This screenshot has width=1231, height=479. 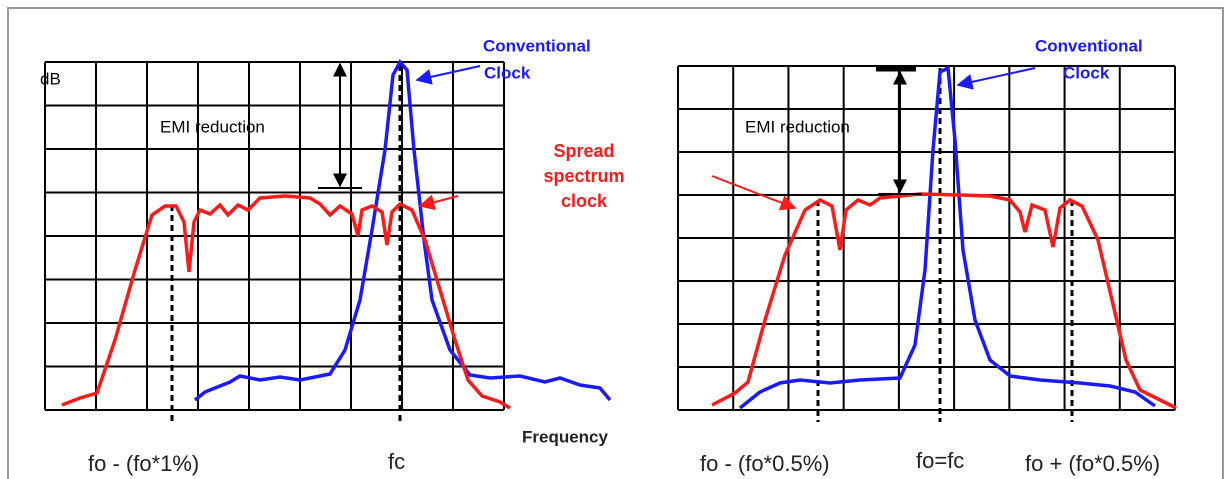 I want to click on y-label: dB, so click(x=50, y=78).